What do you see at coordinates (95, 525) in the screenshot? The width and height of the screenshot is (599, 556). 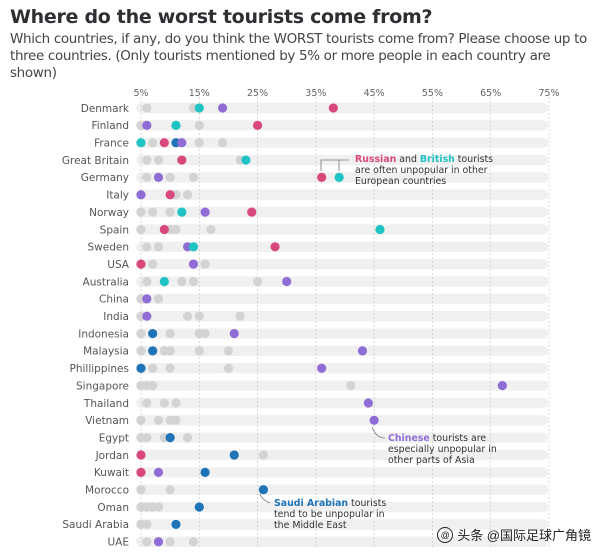 I see `country-label: Saudi Arabia` at bounding box center [95, 525].